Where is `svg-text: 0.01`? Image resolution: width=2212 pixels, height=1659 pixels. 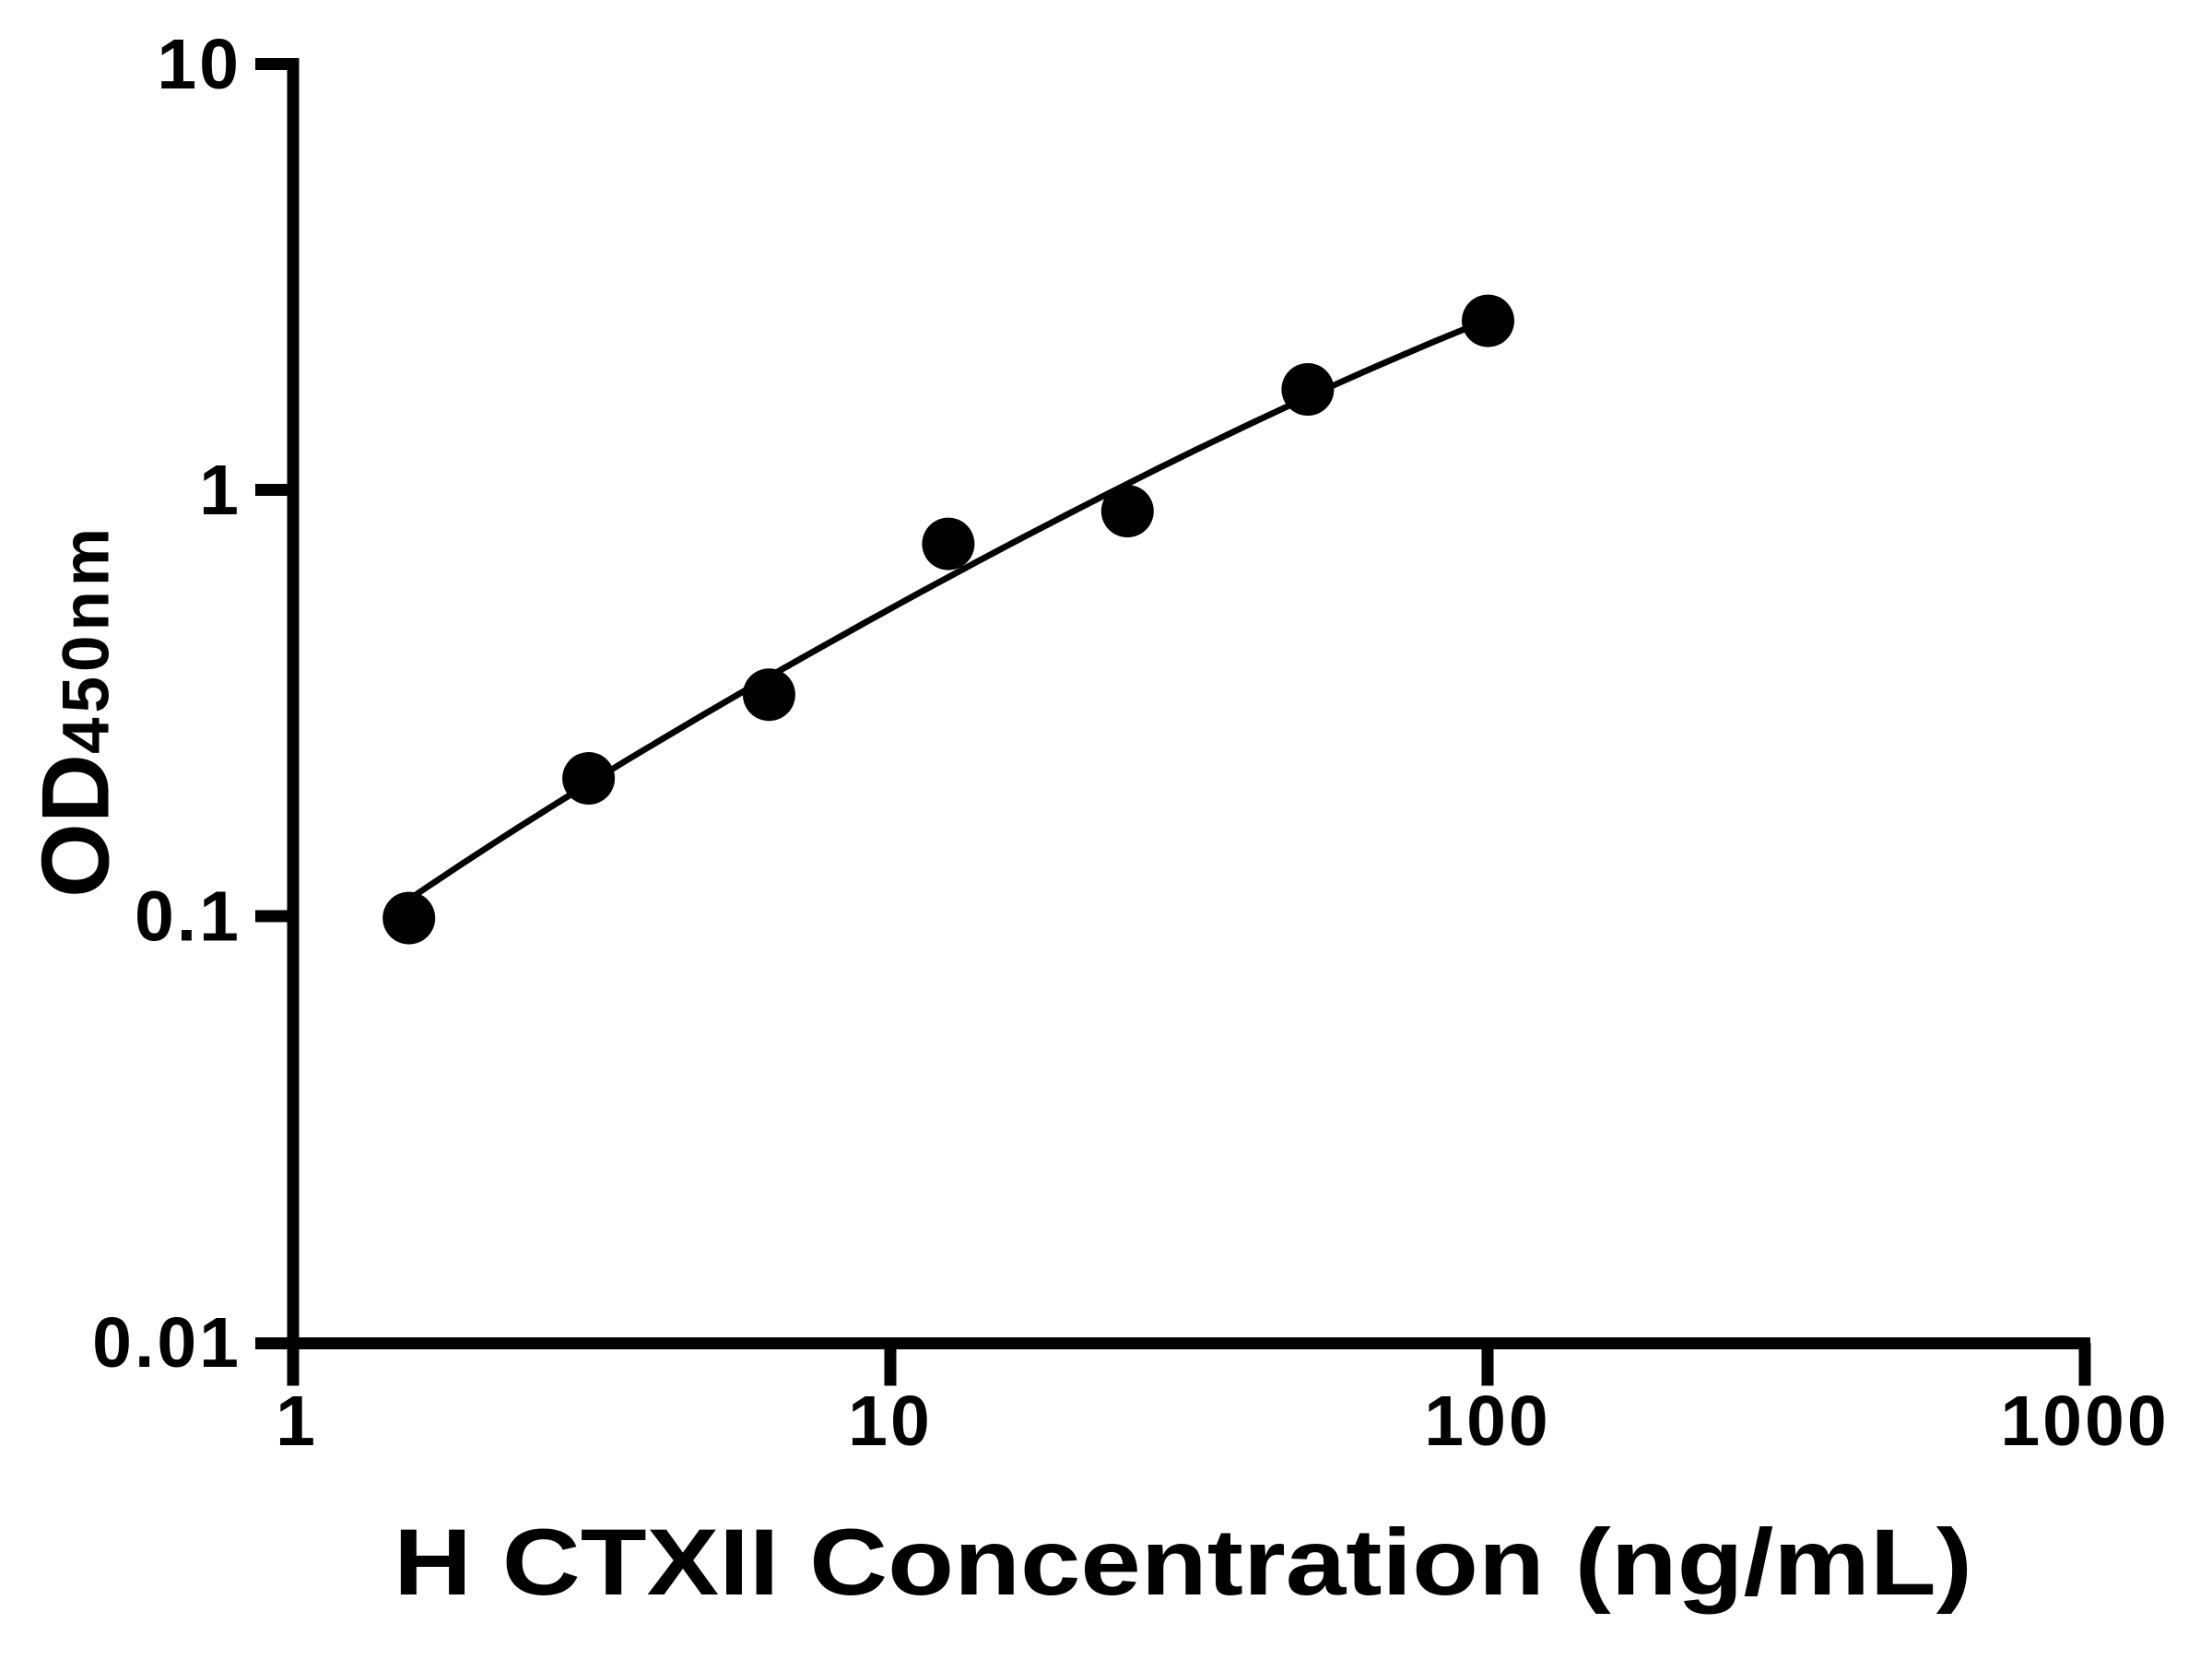 svg-text: 0.01 is located at coordinates (166, 1342).